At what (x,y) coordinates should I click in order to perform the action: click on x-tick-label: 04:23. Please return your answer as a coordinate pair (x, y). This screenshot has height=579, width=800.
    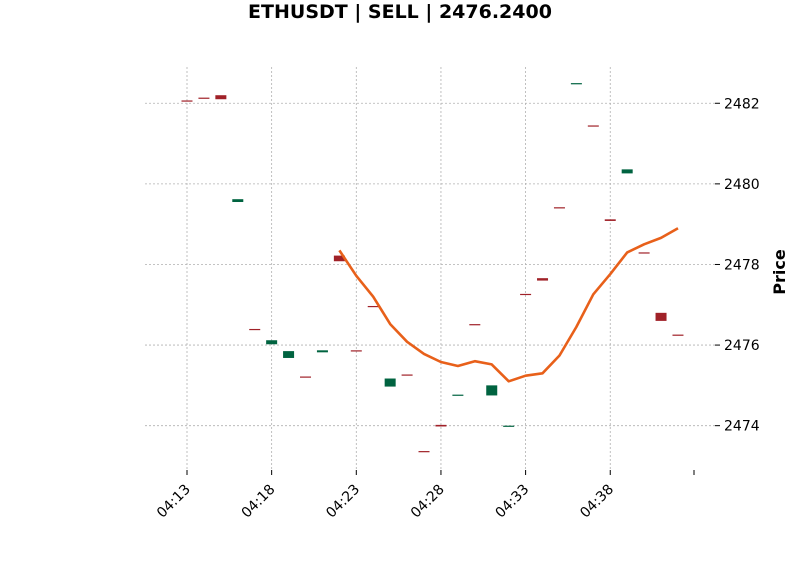
    Looking at the image, I should click on (343, 502).